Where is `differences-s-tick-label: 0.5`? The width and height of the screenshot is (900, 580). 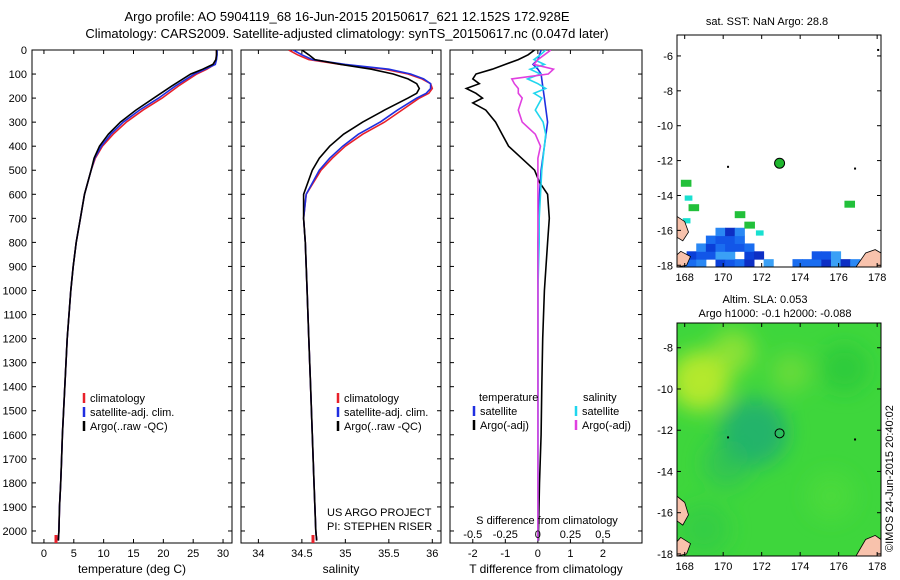 differences-s-tick-label: 0.5 is located at coordinates (602, 535).